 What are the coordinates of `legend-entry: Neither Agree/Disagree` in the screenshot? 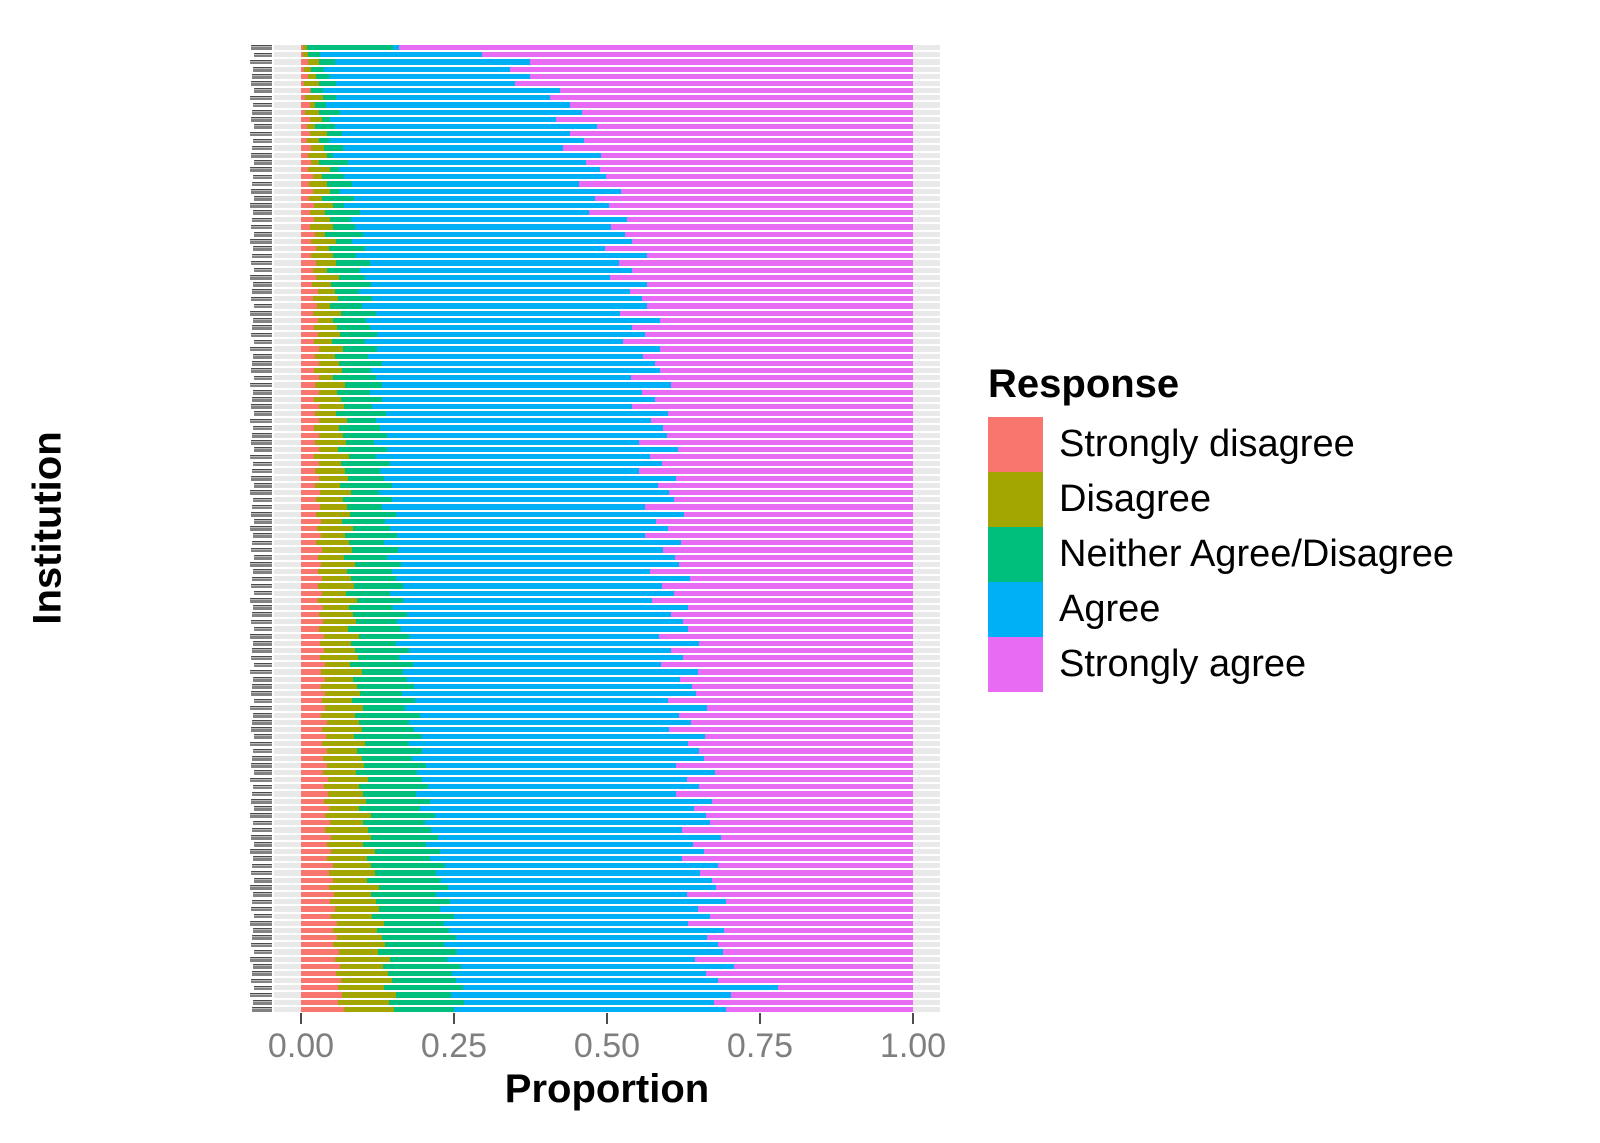 It's located at (1221, 554).